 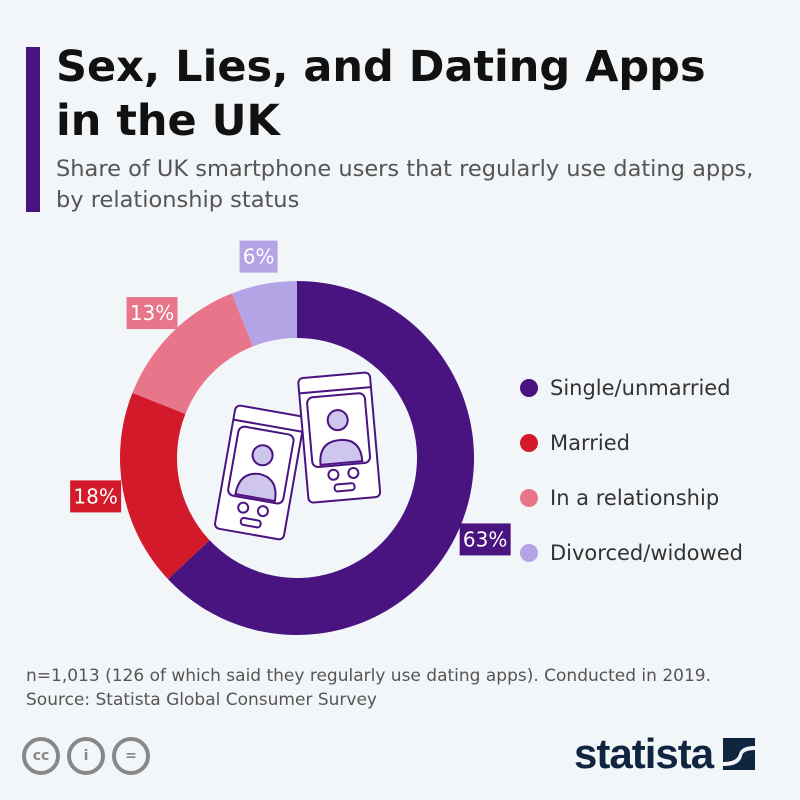 I want to click on data-label-married: 18%, so click(x=96, y=496).